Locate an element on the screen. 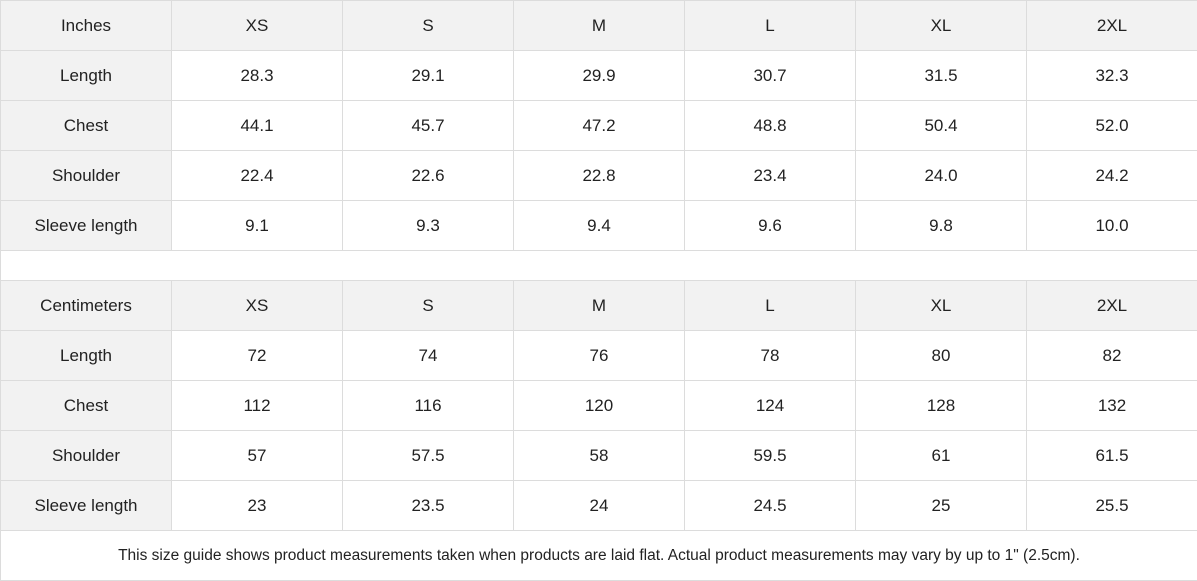 Image resolution: width=1197 pixels, height=581 pixels. measurement-value: 31.5 is located at coordinates (941, 76).